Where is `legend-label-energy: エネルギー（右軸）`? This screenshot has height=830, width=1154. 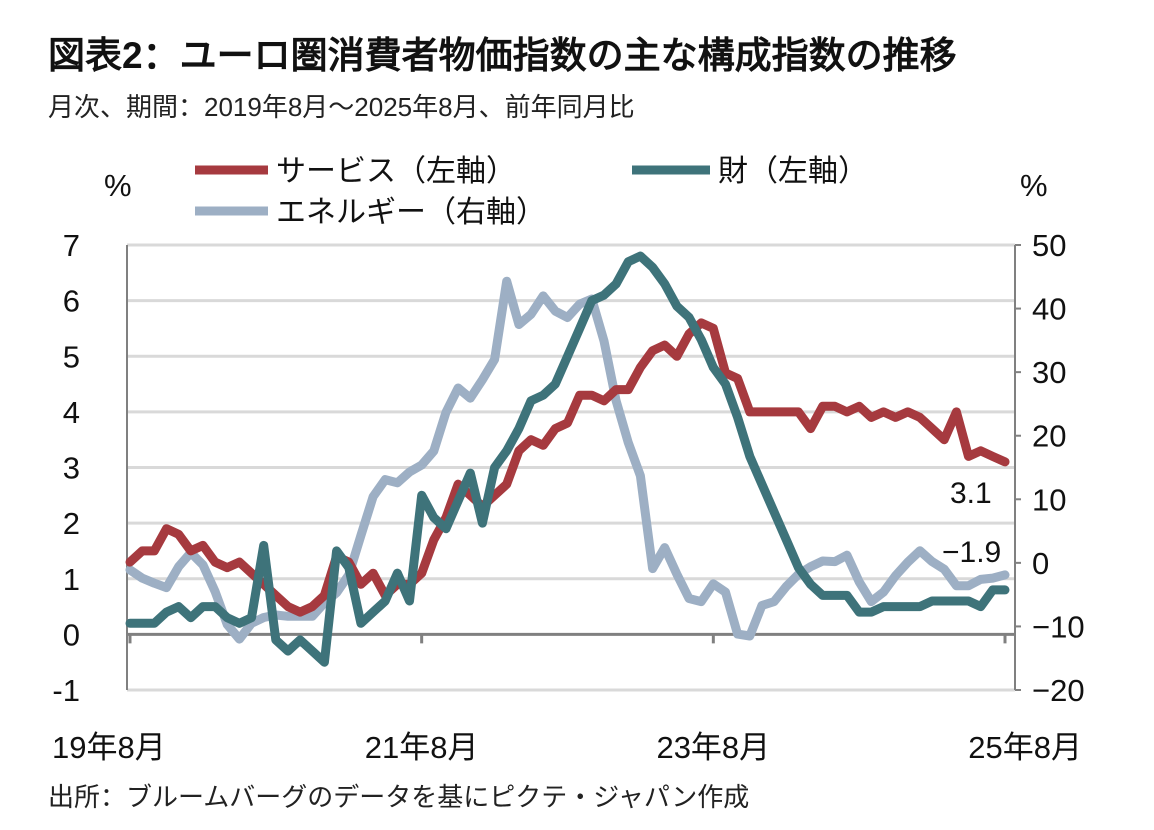
legend-label-energy: エネルギー（右軸） is located at coordinates (411, 212).